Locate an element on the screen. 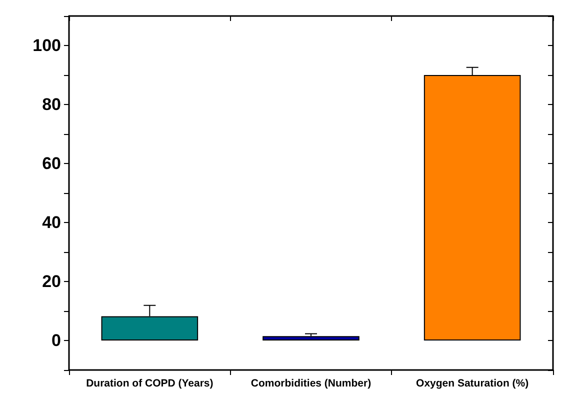  x-tick-label: Oxygen Saturation (%) is located at coordinates (472, 384).